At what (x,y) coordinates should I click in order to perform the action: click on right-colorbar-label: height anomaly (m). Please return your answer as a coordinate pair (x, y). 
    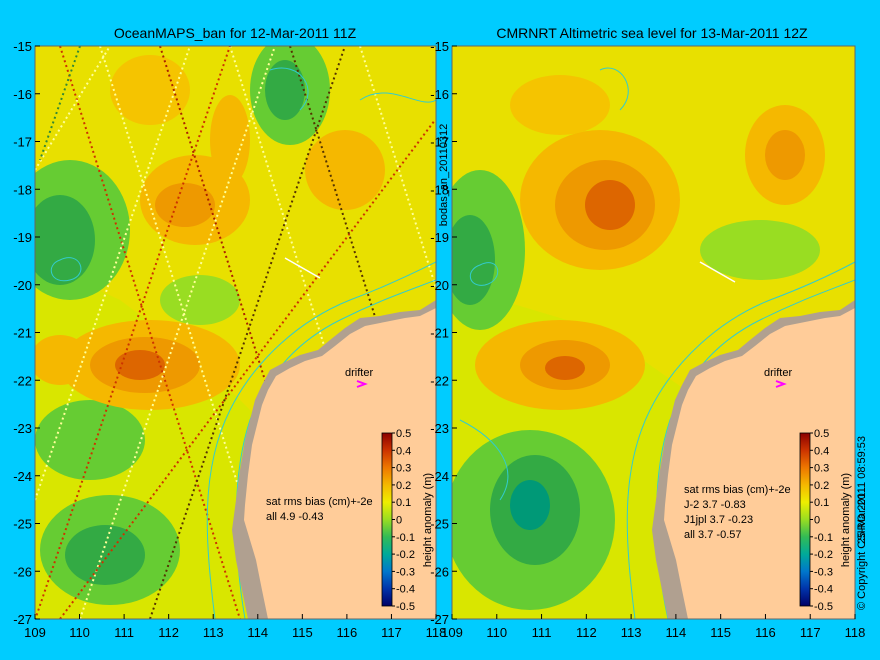
    Looking at the image, I should click on (846, 520).